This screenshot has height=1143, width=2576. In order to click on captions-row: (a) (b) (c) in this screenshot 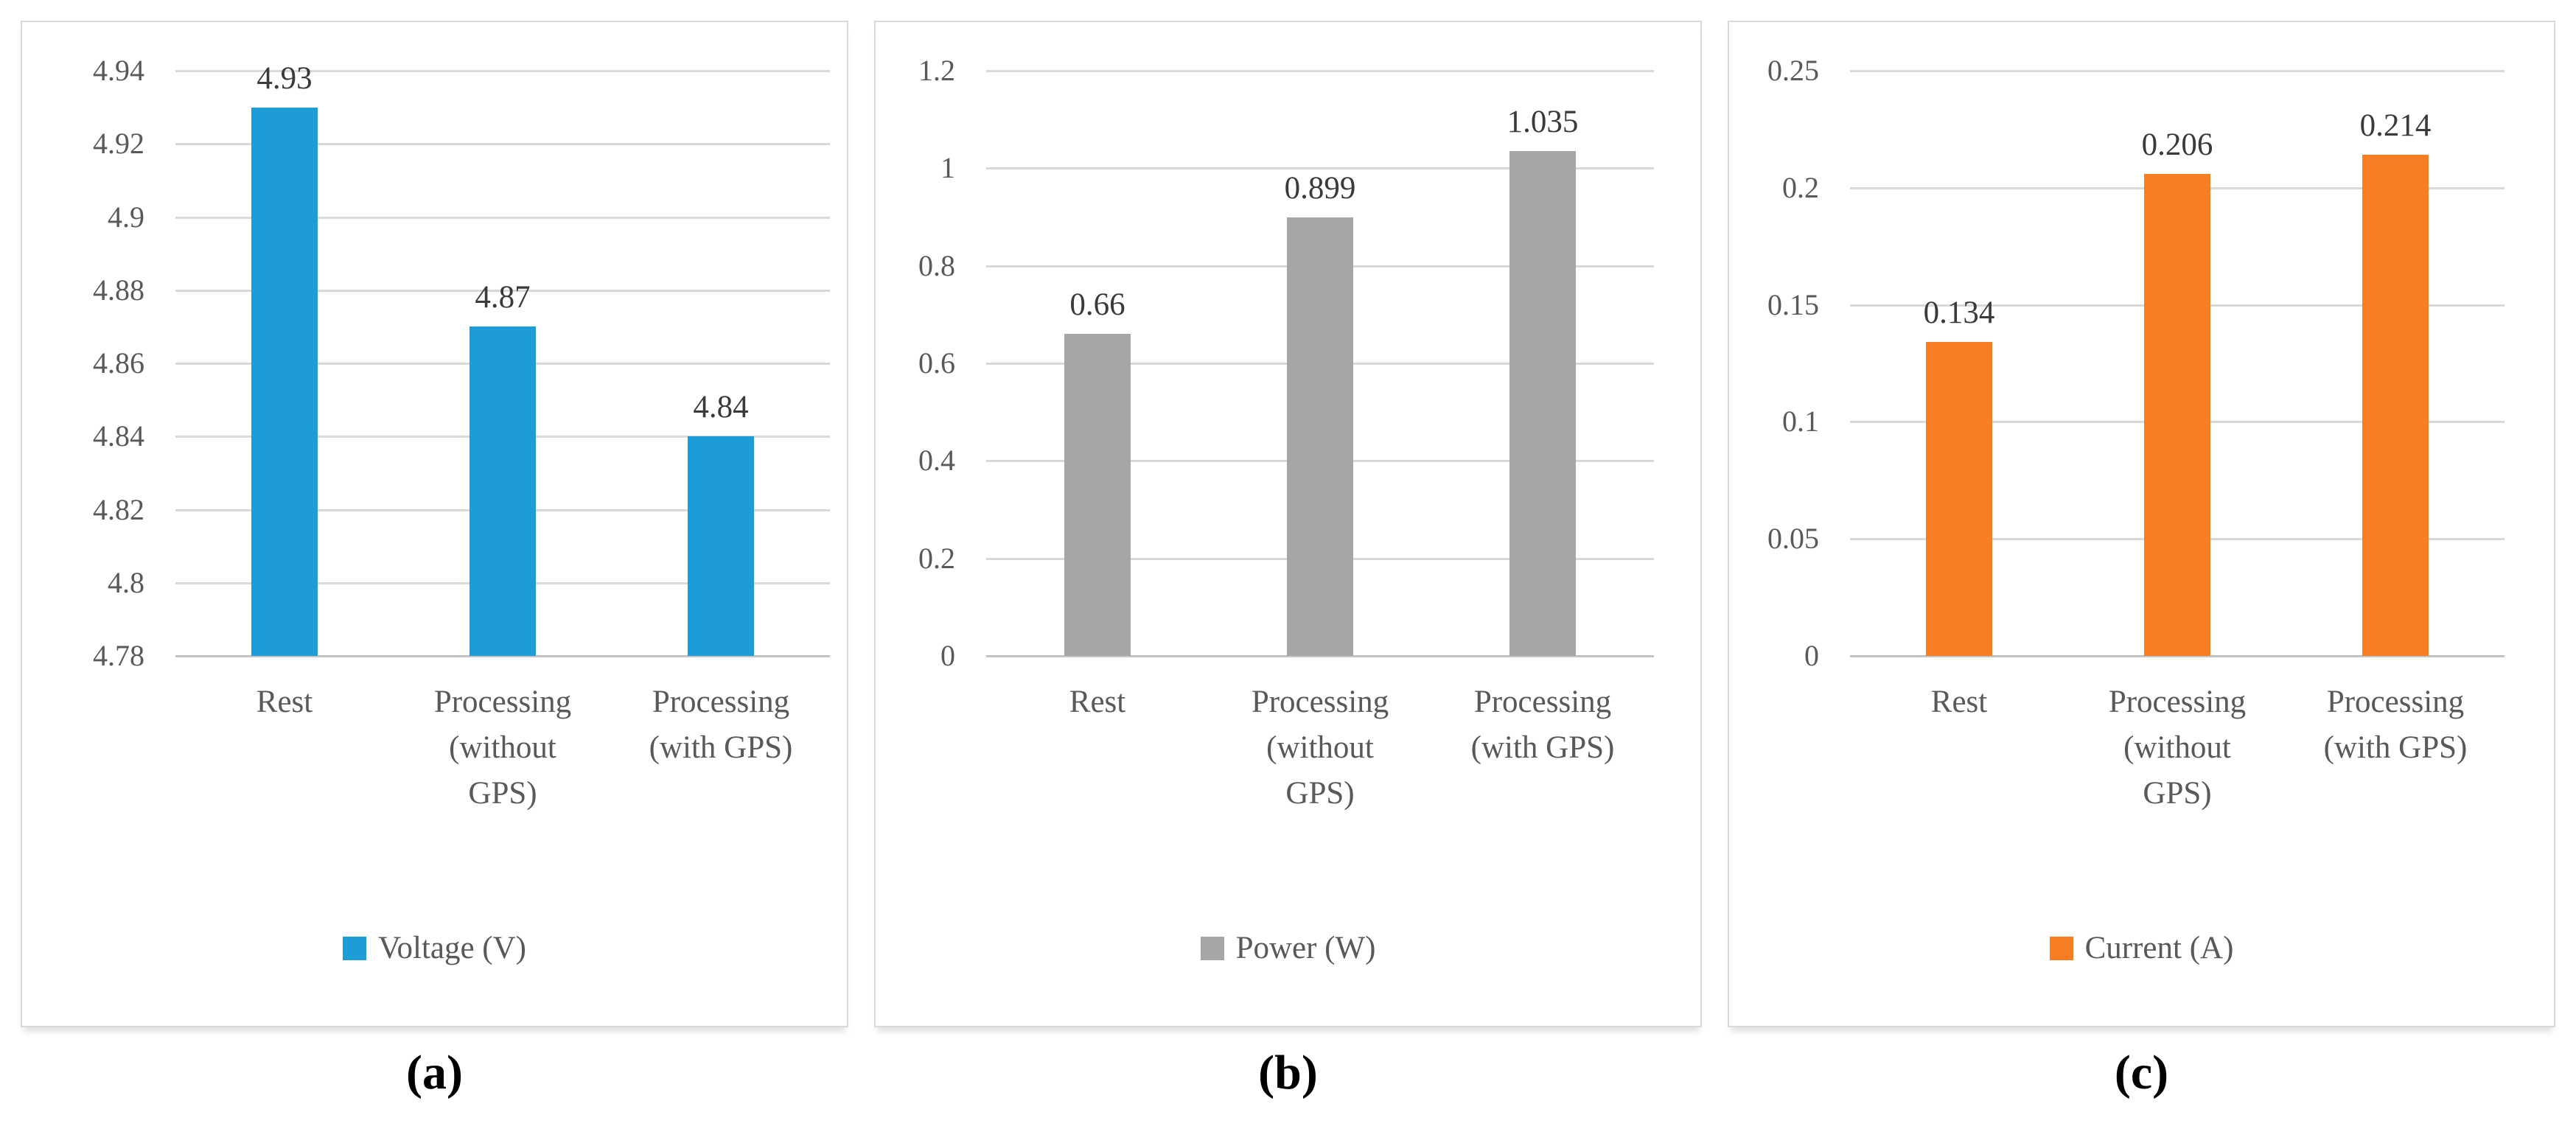, I will do `click(1288, 1066)`.